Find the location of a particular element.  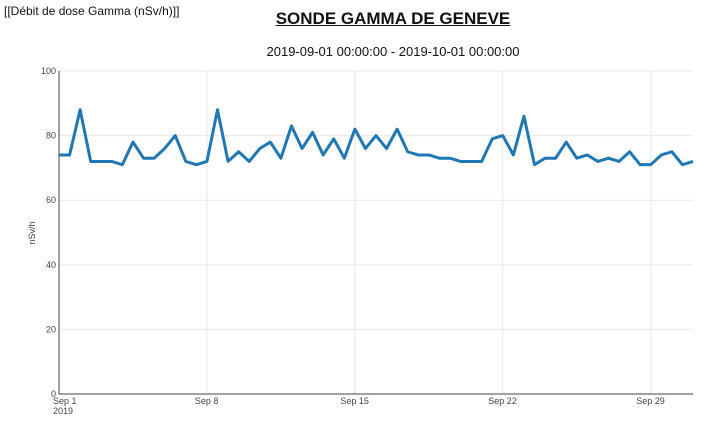

x-tick-label: Sep 1 2019 is located at coordinates (65, 406).